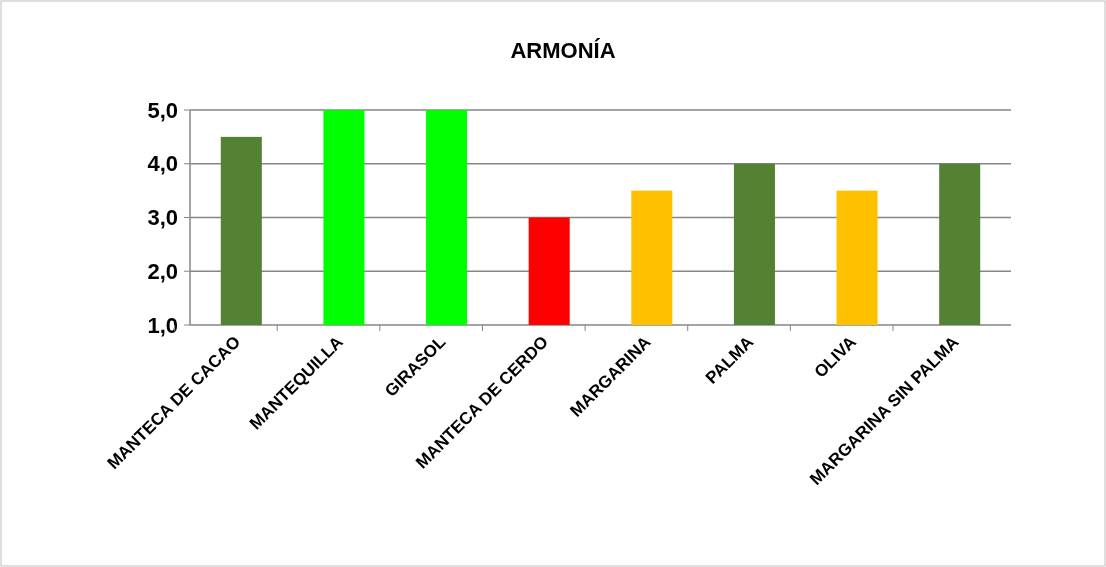 Image resolution: width=1106 pixels, height=567 pixels. What do you see at coordinates (162, 110) in the screenshot?
I see `y-tick-label: 5,0` at bounding box center [162, 110].